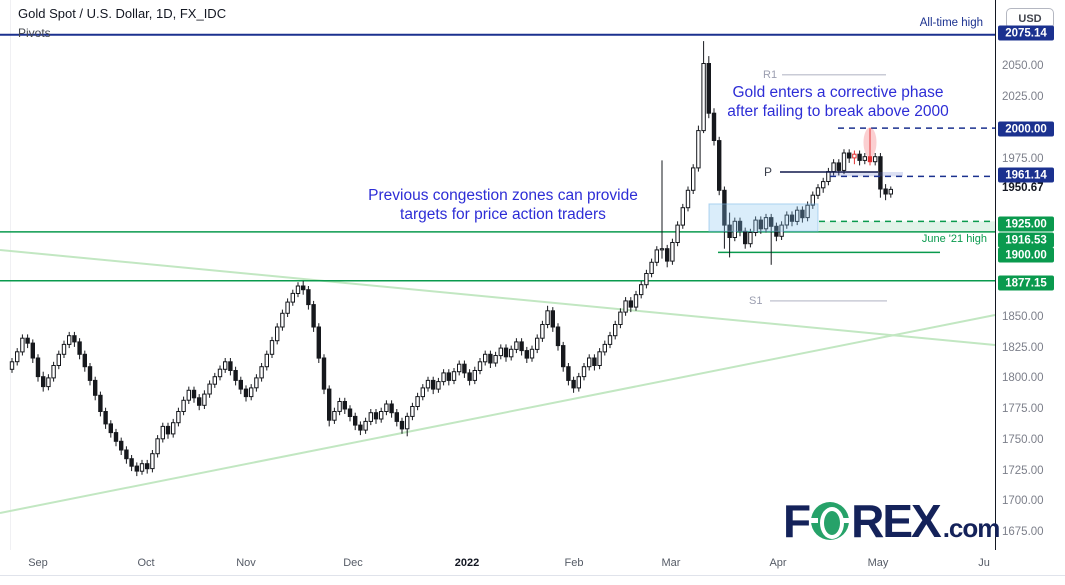 The height and width of the screenshot is (585, 1065). Describe the element at coordinates (503, 195) in the screenshot. I see `annotation-line: Previous congestion zones can provide` at that location.